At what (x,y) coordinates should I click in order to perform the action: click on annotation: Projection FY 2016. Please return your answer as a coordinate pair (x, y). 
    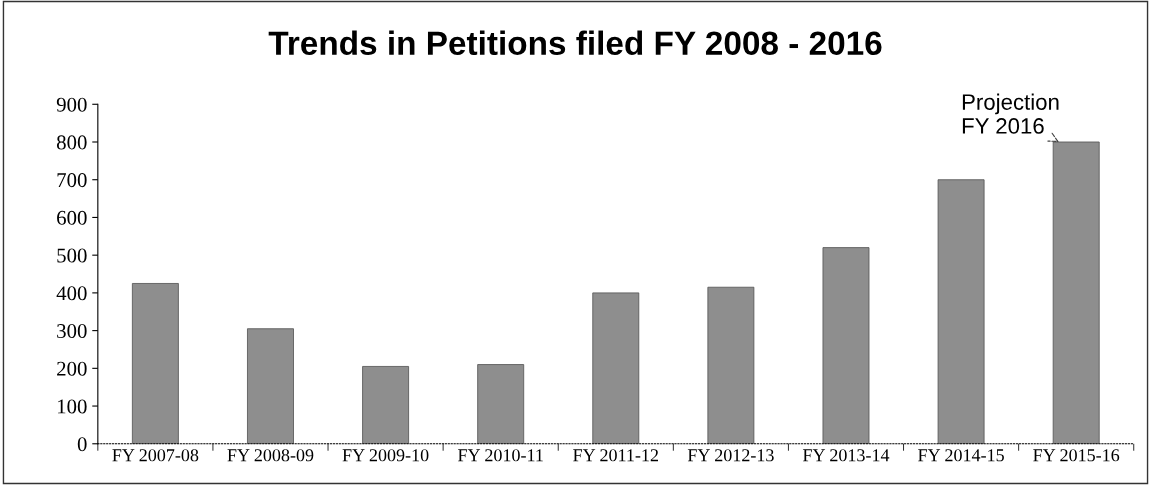
    Looking at the image, I should click on (1010, 113).